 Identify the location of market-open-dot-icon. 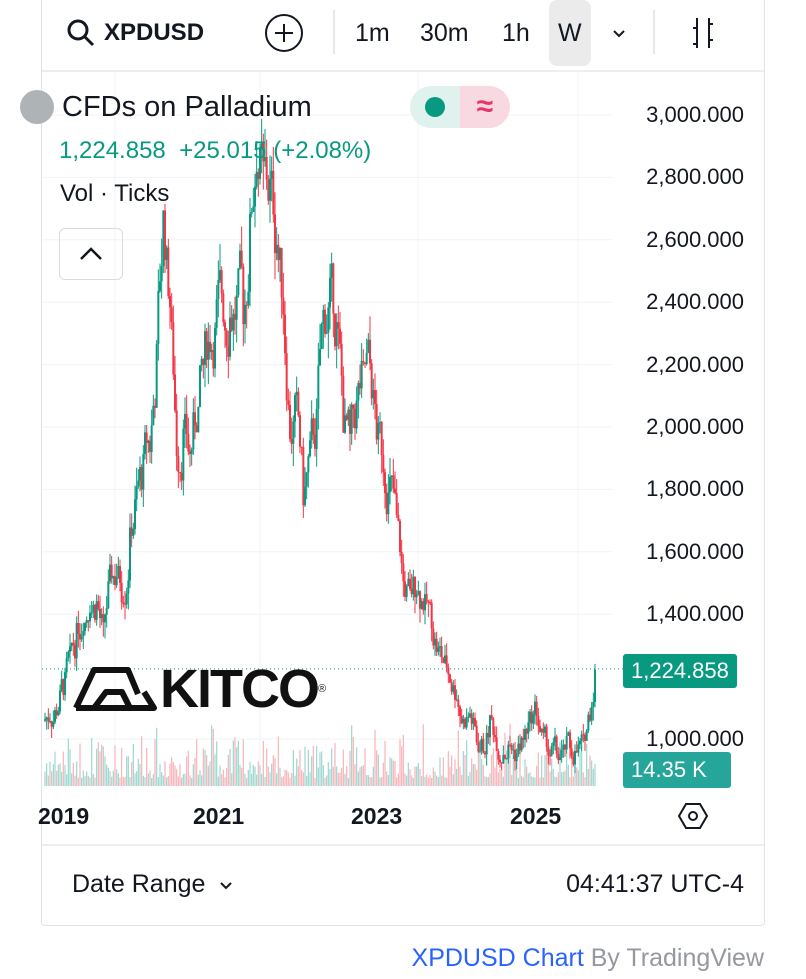
(435, 107).